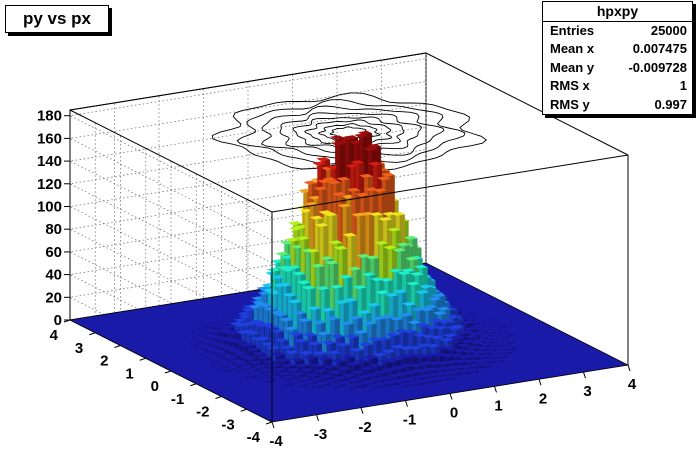  Describe the element at coordinates (53, 252) in the screenshot. I see `z-tick-label: 60` at that location.